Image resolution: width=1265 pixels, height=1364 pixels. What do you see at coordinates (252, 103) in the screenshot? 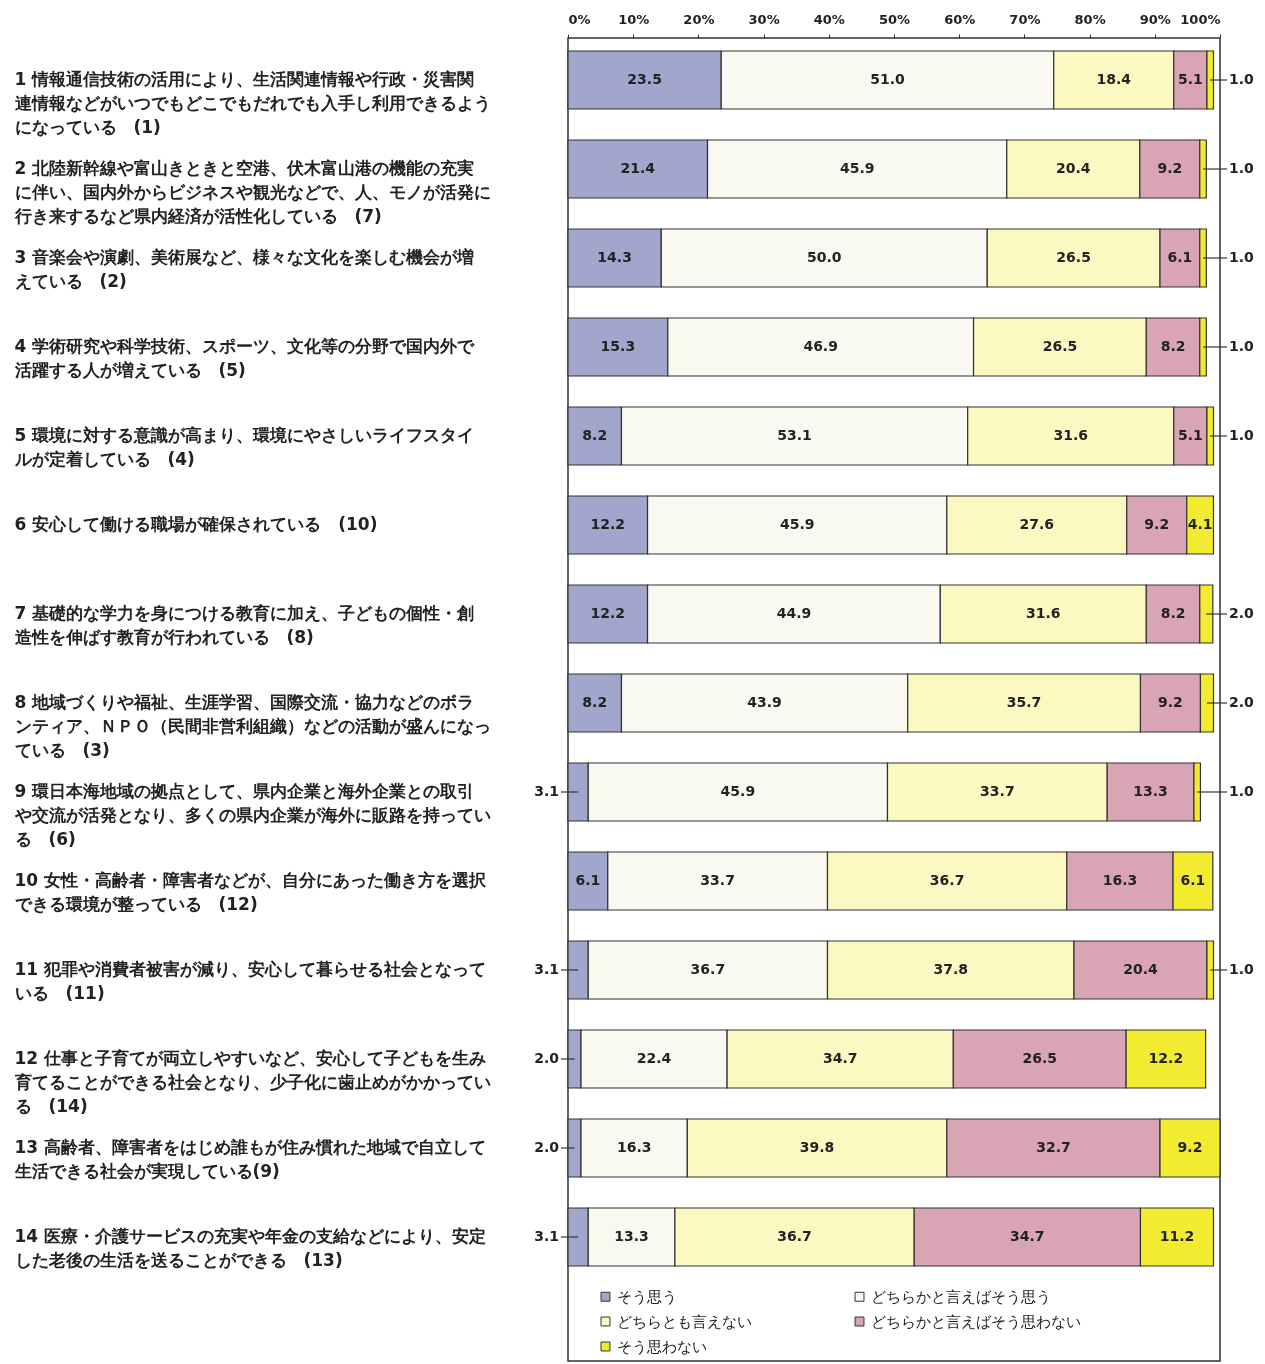
I see `y-tick-label: 1 情報通信技術の活用により、生活関連情報や行政・災害関連情報などがいつでもどこでもだれでも入手し利用できるようになっている (1)` at bounding box center [252, 103].